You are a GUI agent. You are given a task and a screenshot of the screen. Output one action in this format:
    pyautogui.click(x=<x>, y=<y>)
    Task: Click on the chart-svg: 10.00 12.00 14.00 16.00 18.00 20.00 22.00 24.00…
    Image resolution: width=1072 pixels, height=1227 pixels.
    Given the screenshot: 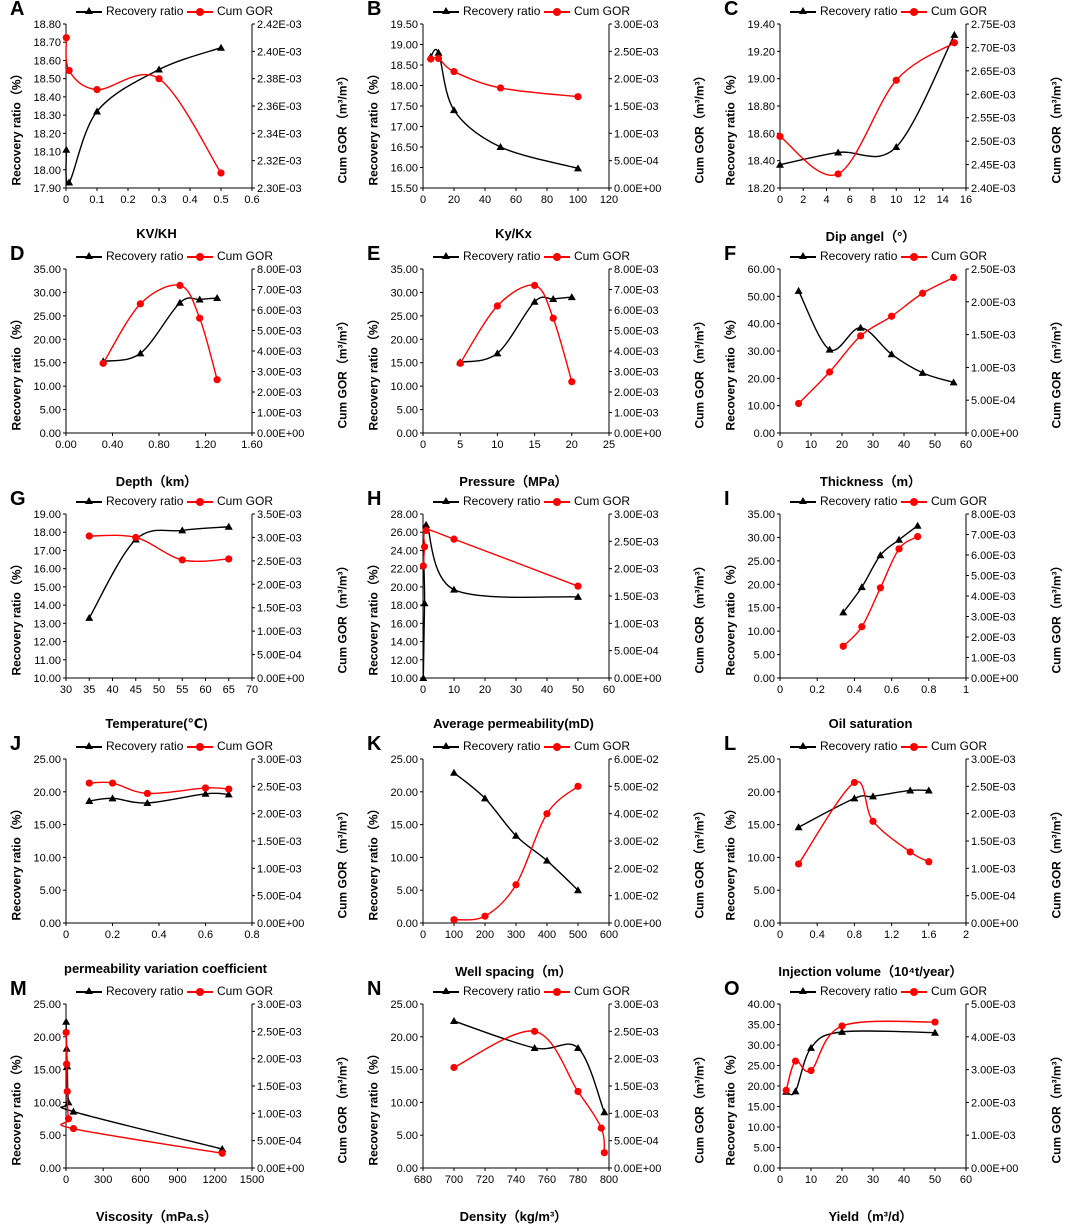 What is the action you would take?
    pyautogui.click(x=525, y=602)
    